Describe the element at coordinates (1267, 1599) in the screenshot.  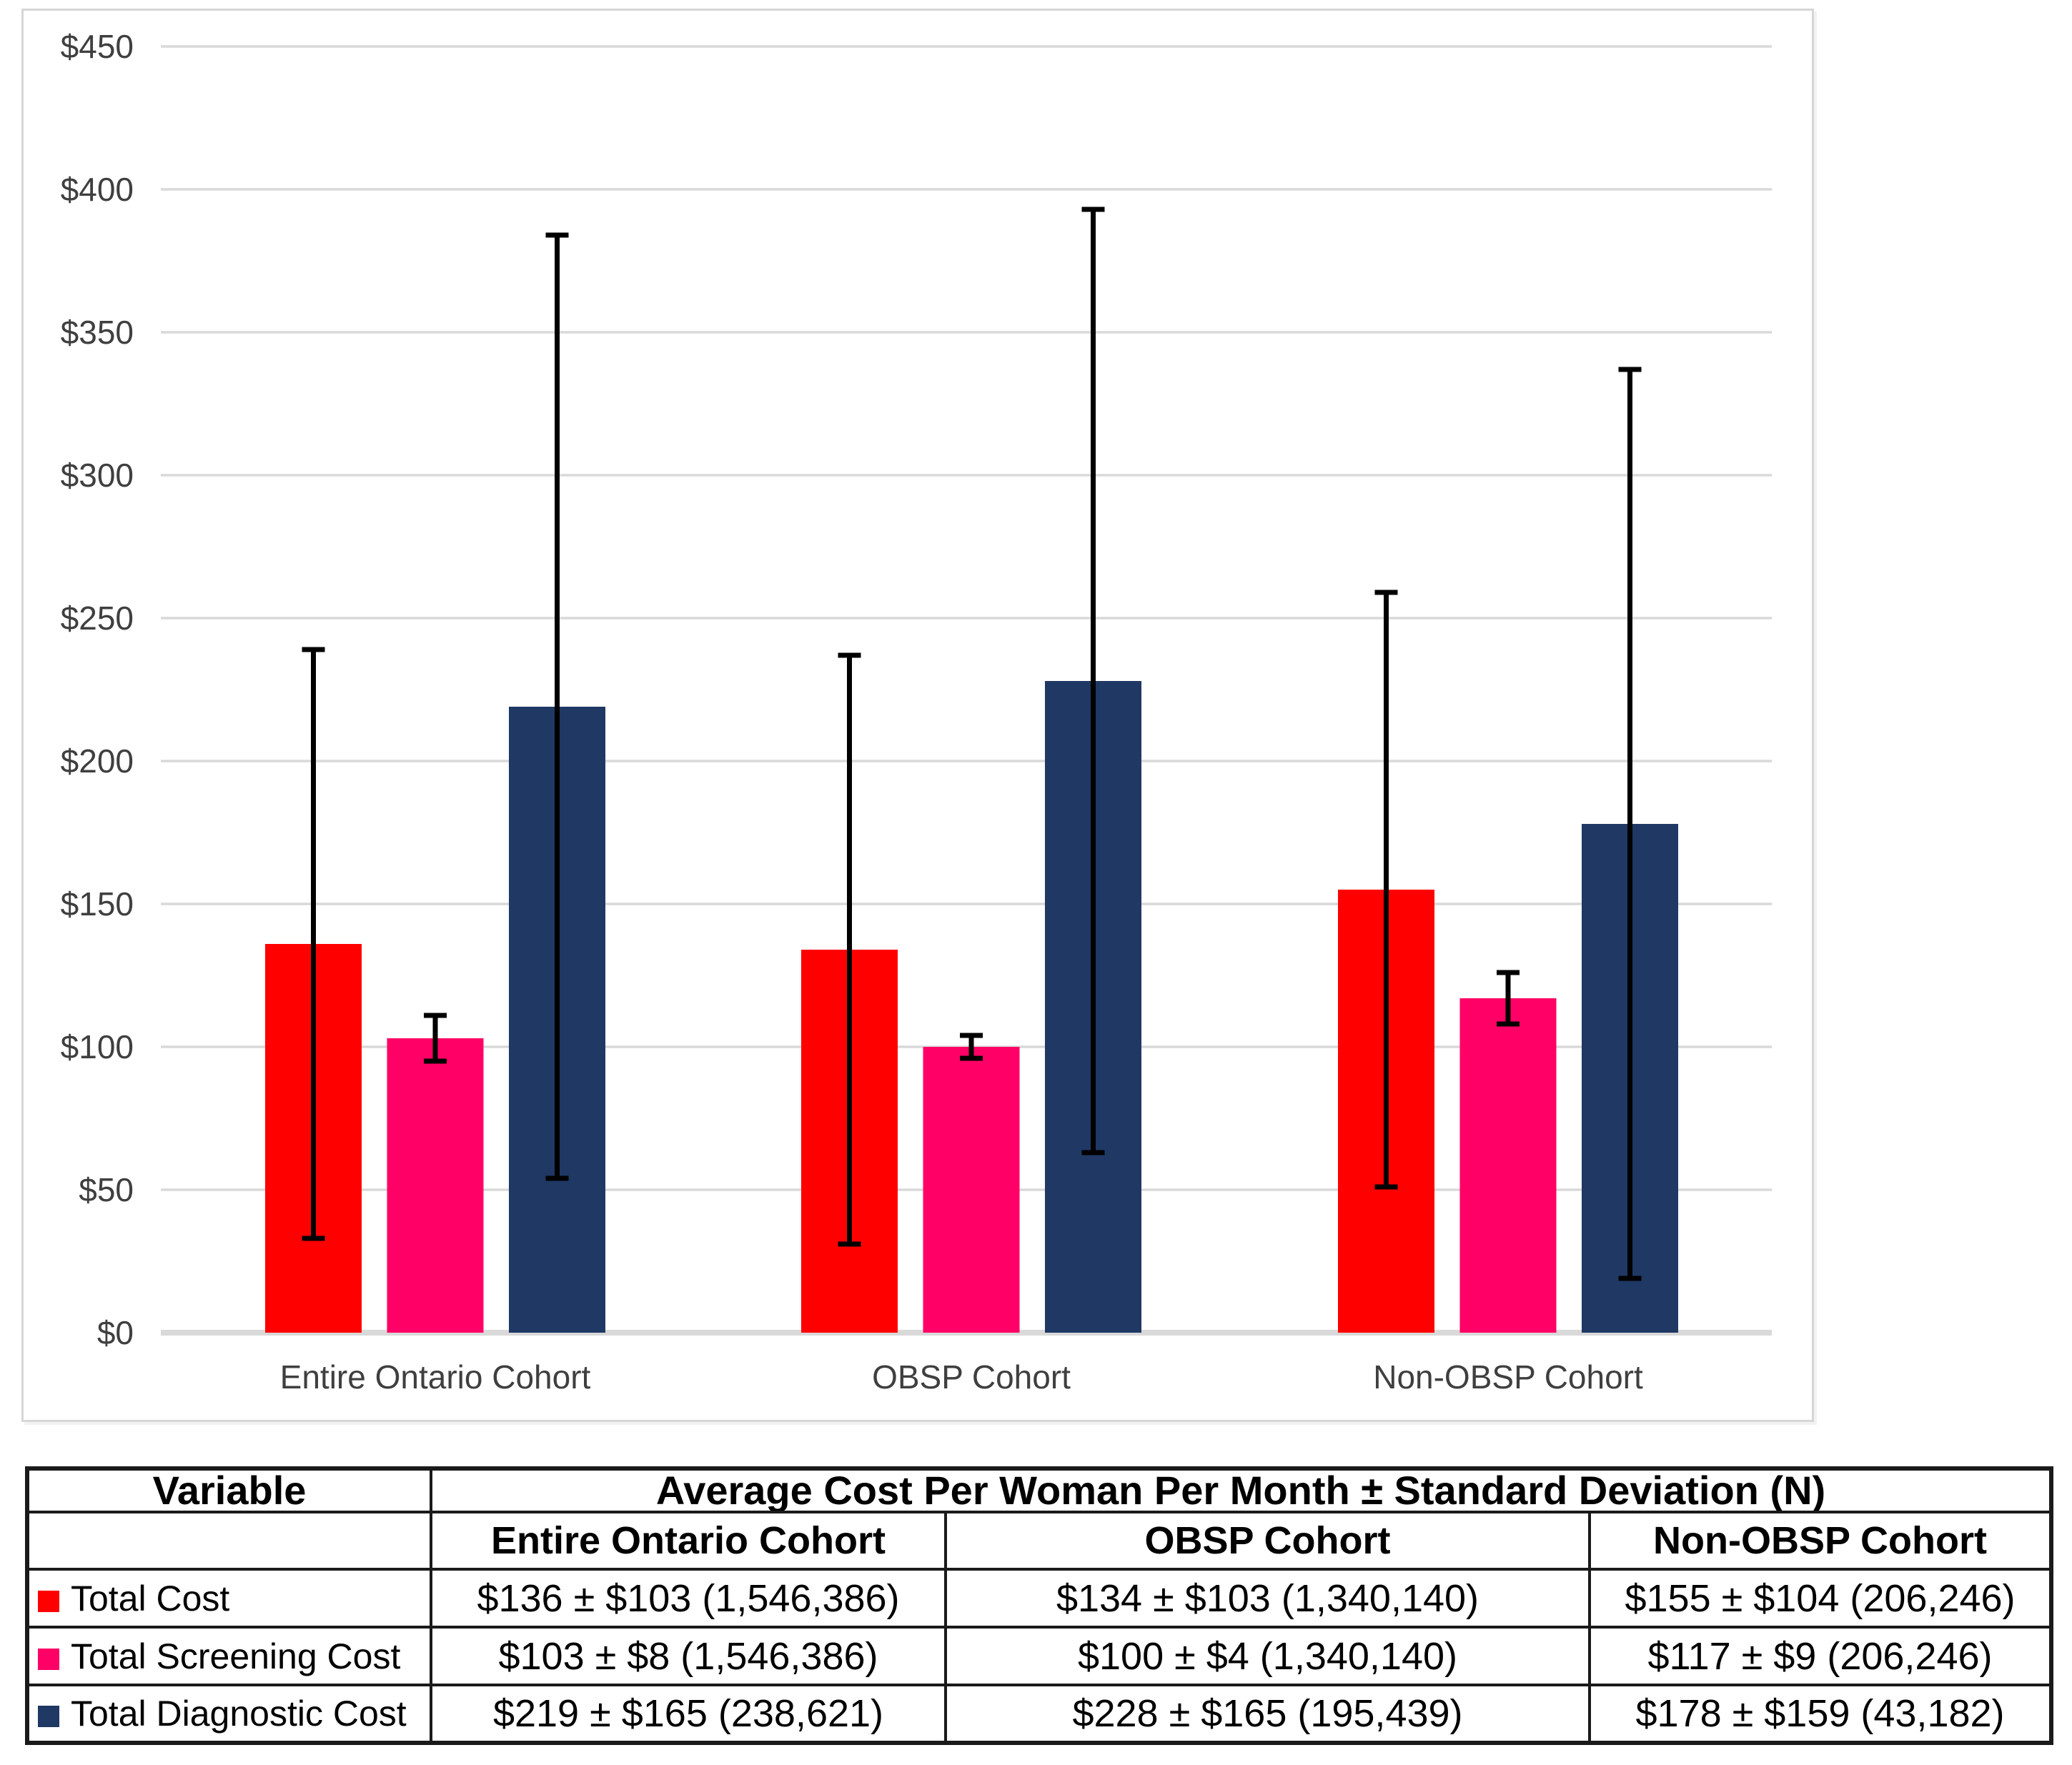
I see `value-cell: $134 ± $103 (1,340,140)` at that location.